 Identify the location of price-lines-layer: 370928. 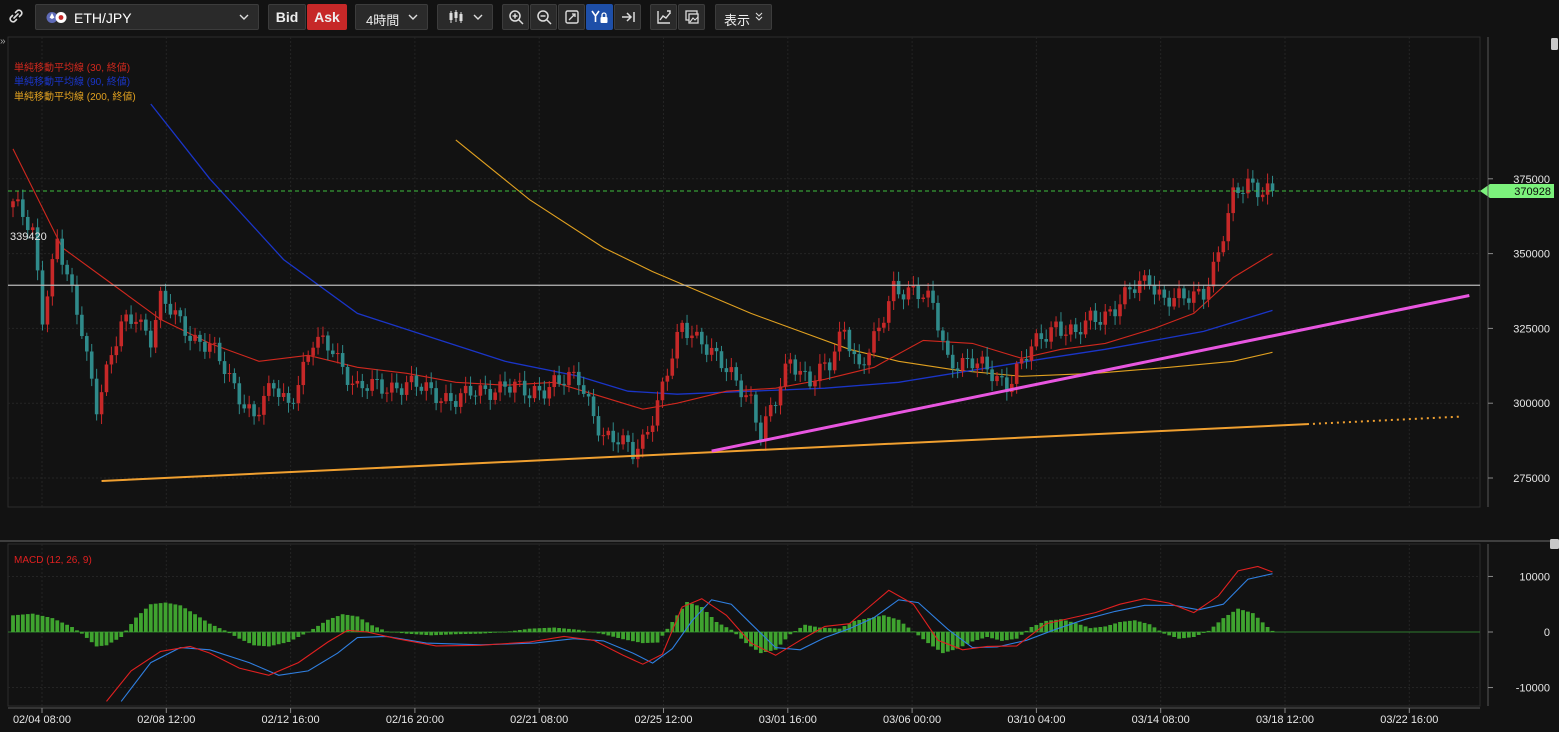
(781, 234).